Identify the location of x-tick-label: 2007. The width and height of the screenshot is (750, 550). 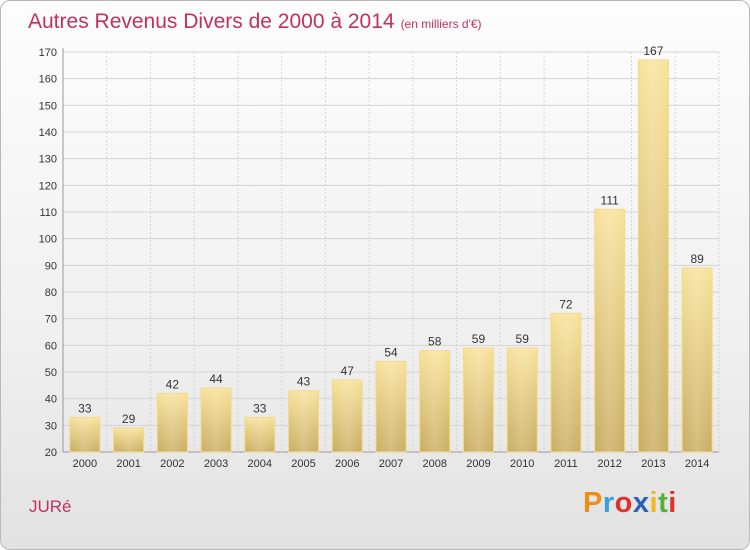
(391, 464).